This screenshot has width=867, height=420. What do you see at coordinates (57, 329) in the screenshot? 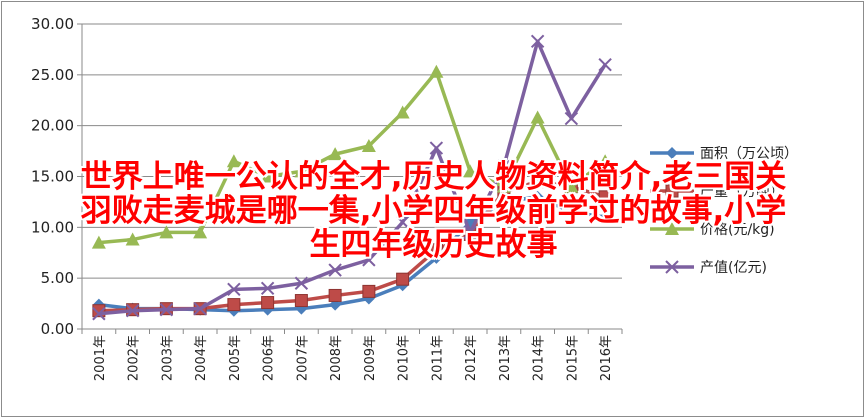
I see `y-tick-label: 0.00` at bounding box center [57, 329].